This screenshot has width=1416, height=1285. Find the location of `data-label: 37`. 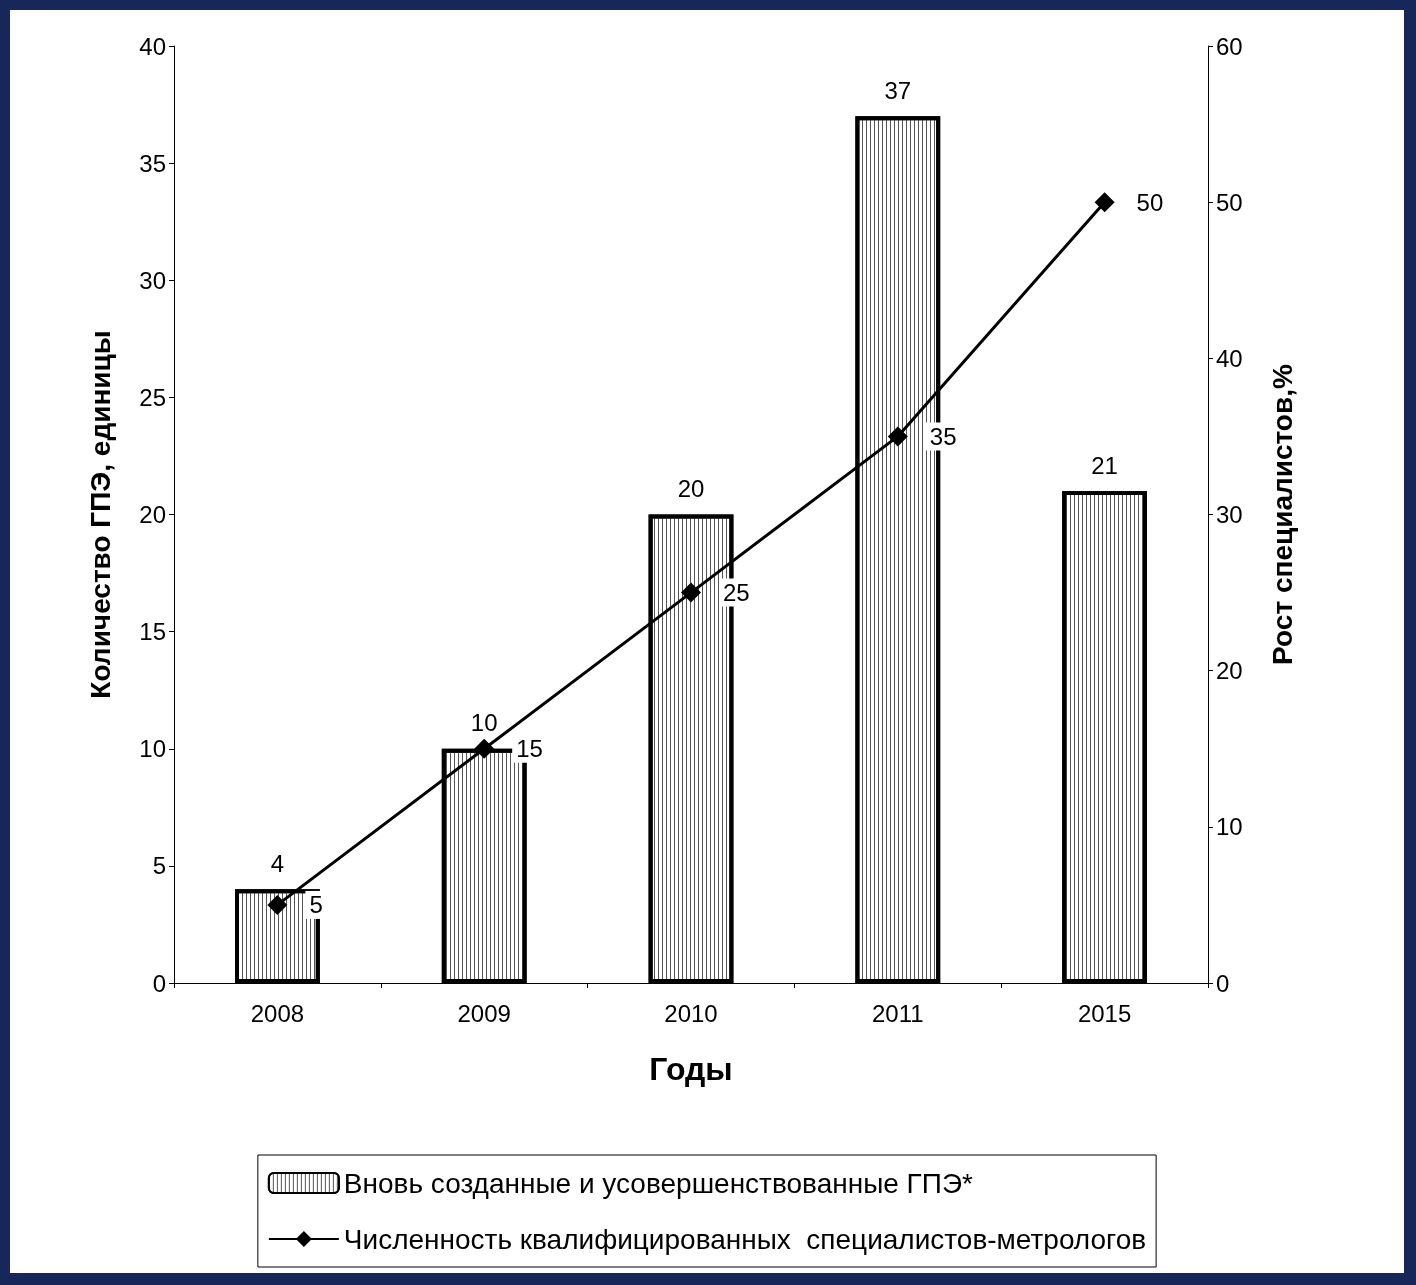

data-label: 37 is located at coordinates (898, 90).